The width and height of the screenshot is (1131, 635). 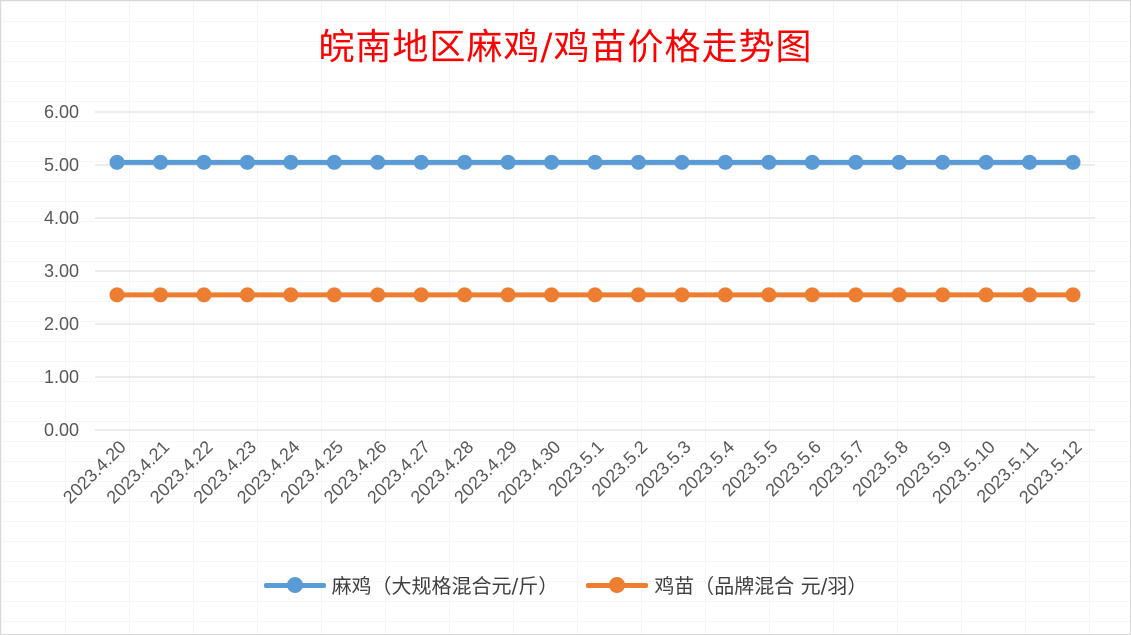 What do you see at coordinates (61, 112) in the screenshot?
I see `y-tick-label: 6.00` at bounding box center [61, 112].